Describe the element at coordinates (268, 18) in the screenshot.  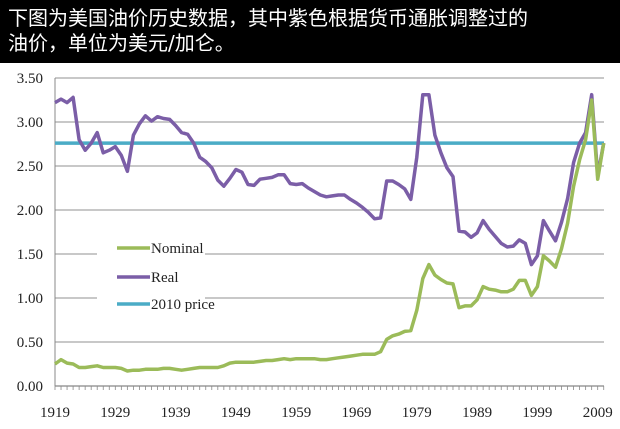
I see `caption-line-1: 下图为美国油价历史数据，其中紫色根据货币通胀调整过的` at that location.